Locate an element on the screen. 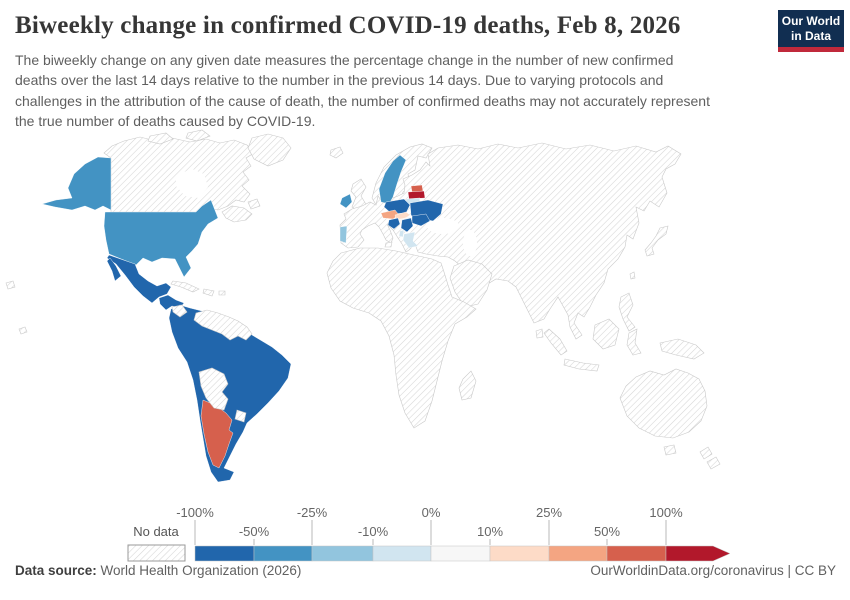  owid-logo: Our World in Data is located at coordinates (811, 31).